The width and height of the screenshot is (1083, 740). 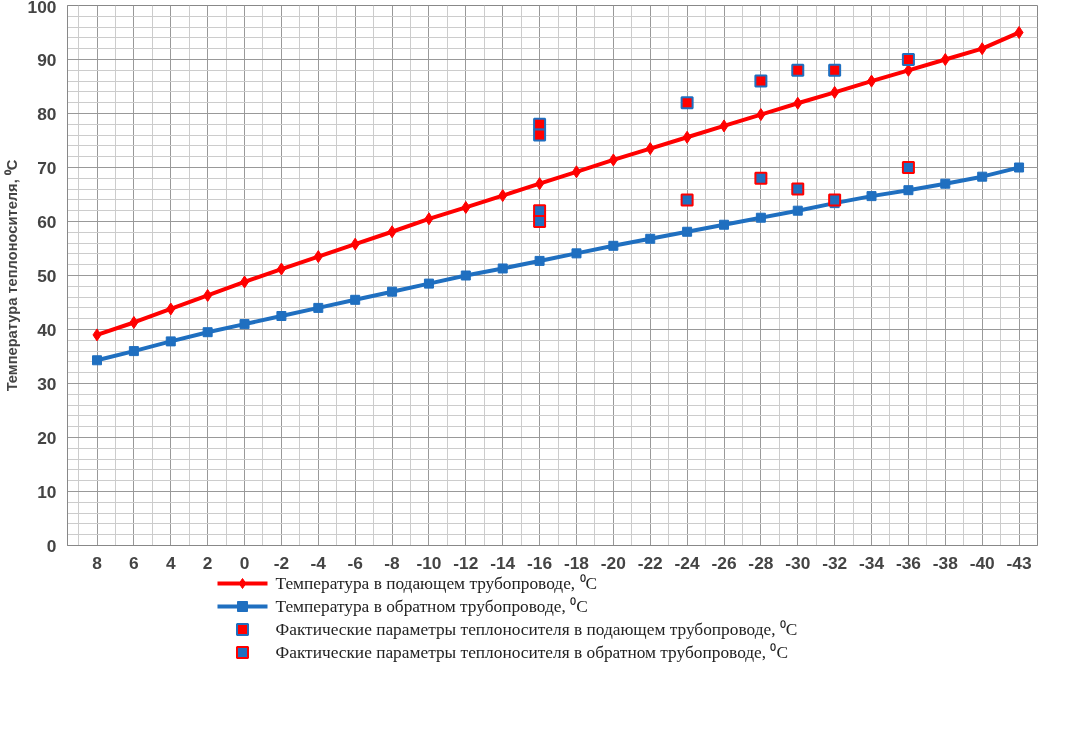 What do you see at coordinates (613, 562) in the screenshot?
I see `x-tick-label: -20` at bounding box center [613, 562].